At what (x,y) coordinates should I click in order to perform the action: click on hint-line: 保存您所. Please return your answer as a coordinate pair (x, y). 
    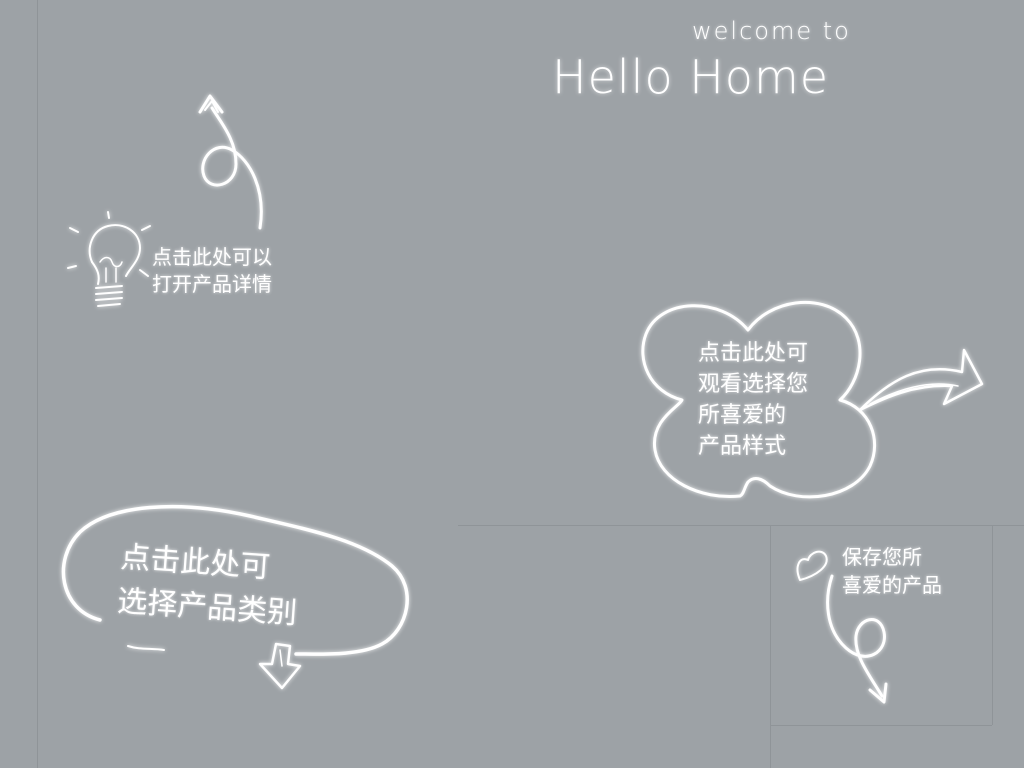
    Looking at the image, I should click on (882, 557).